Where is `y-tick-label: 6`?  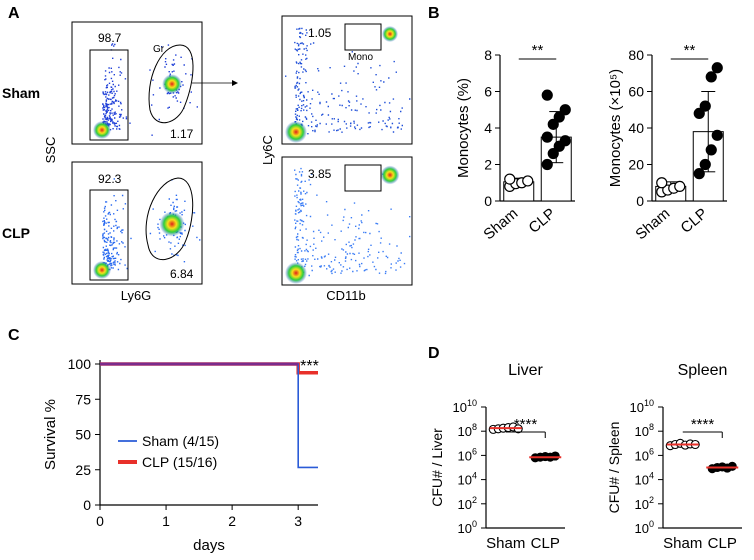 y-tick-label: 6 is located at coordinates (488, 92).